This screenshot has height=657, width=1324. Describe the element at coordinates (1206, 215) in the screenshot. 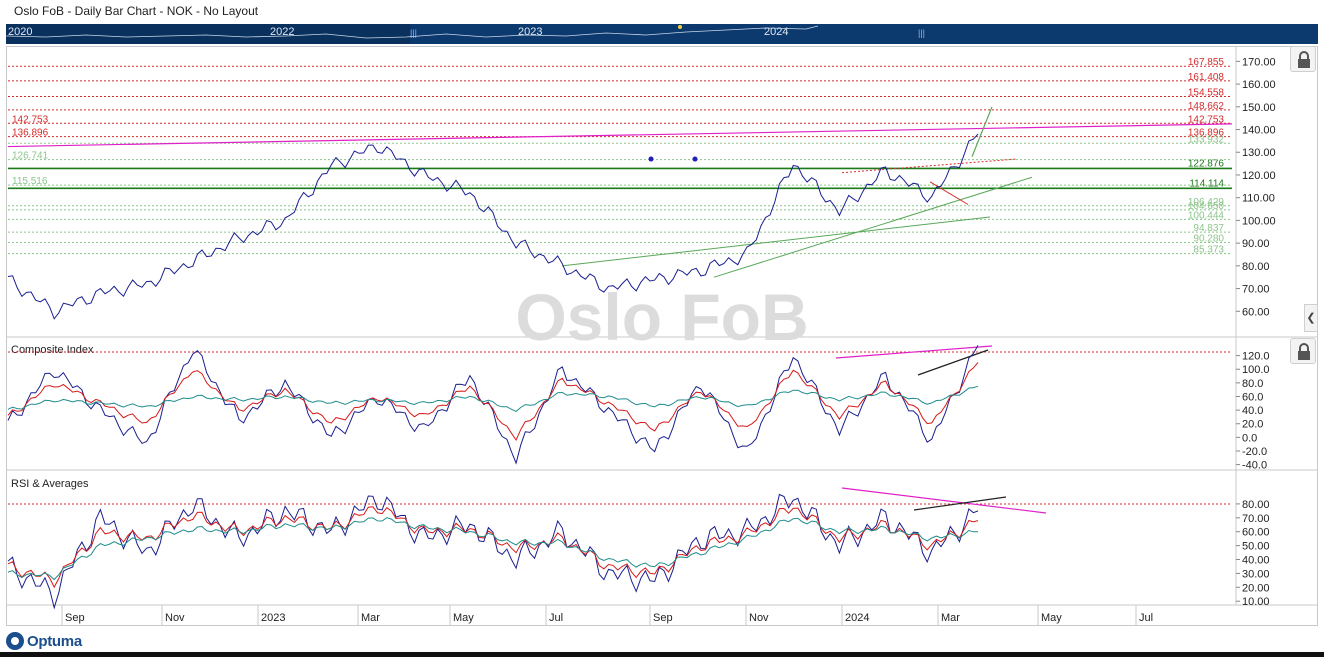

I see `price-level-label: 100.444` at that location.